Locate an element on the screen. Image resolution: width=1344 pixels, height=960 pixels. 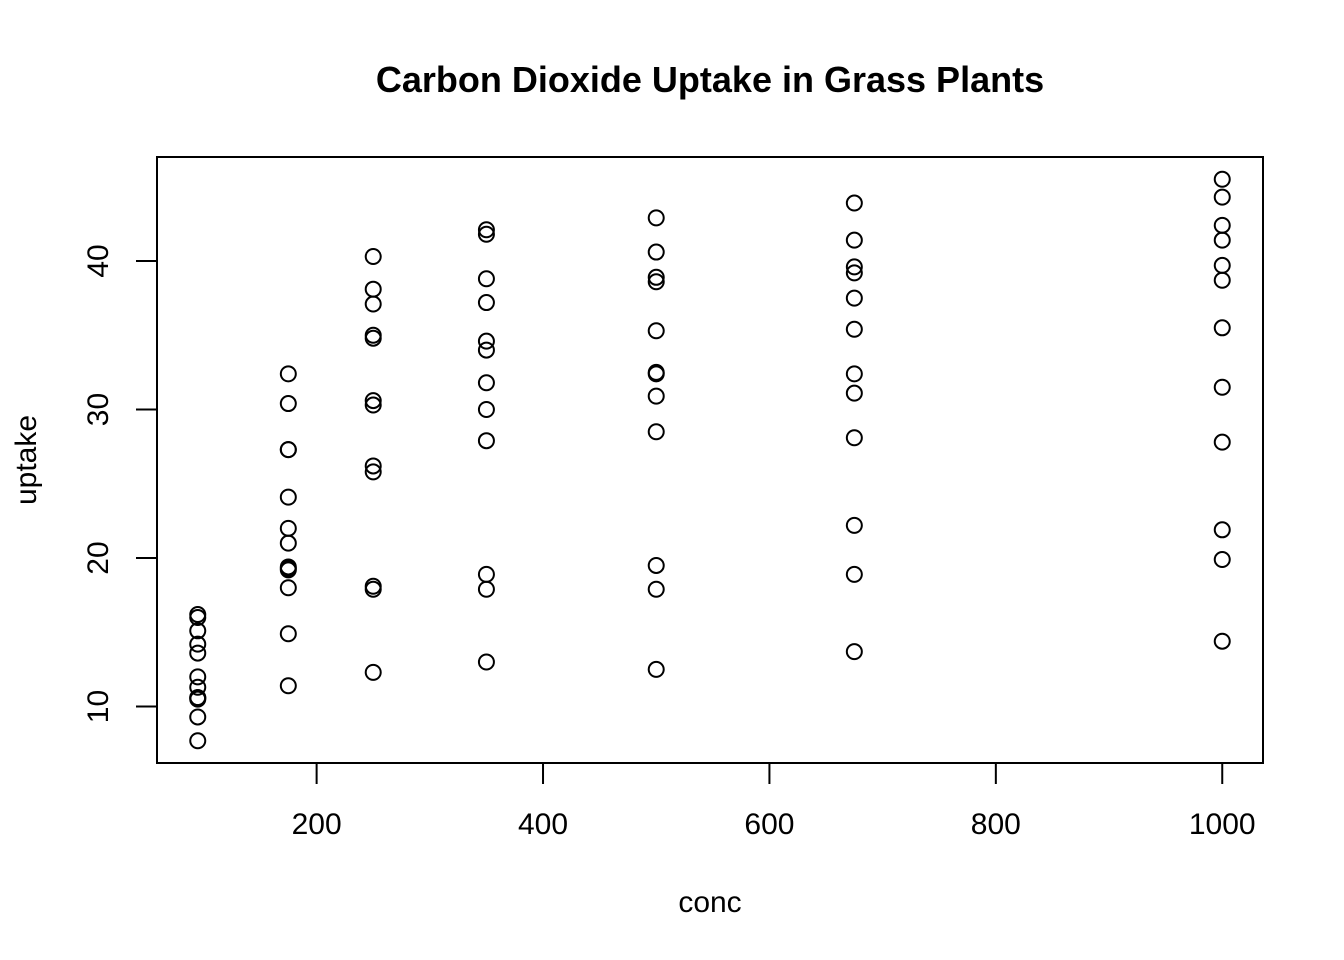
y-tick-label: 40 is located at coordinates (98, 260).